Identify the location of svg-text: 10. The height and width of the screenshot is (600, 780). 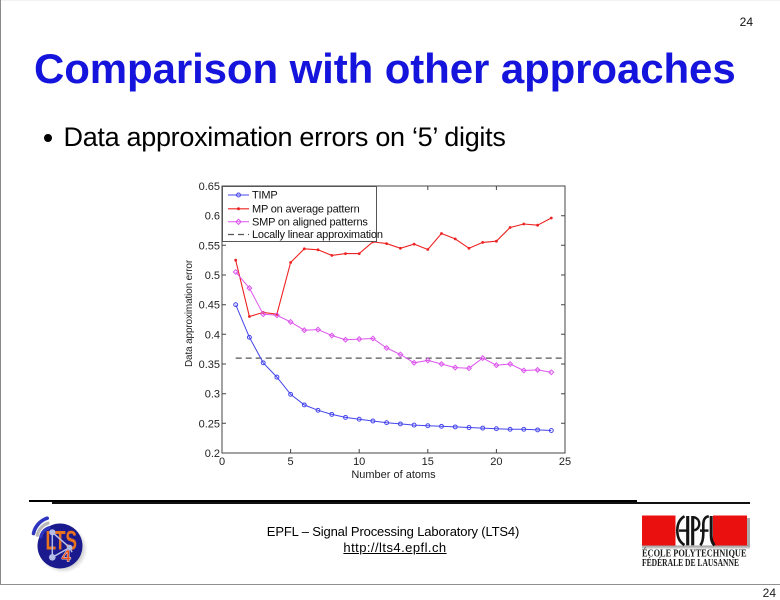
(359, 462).